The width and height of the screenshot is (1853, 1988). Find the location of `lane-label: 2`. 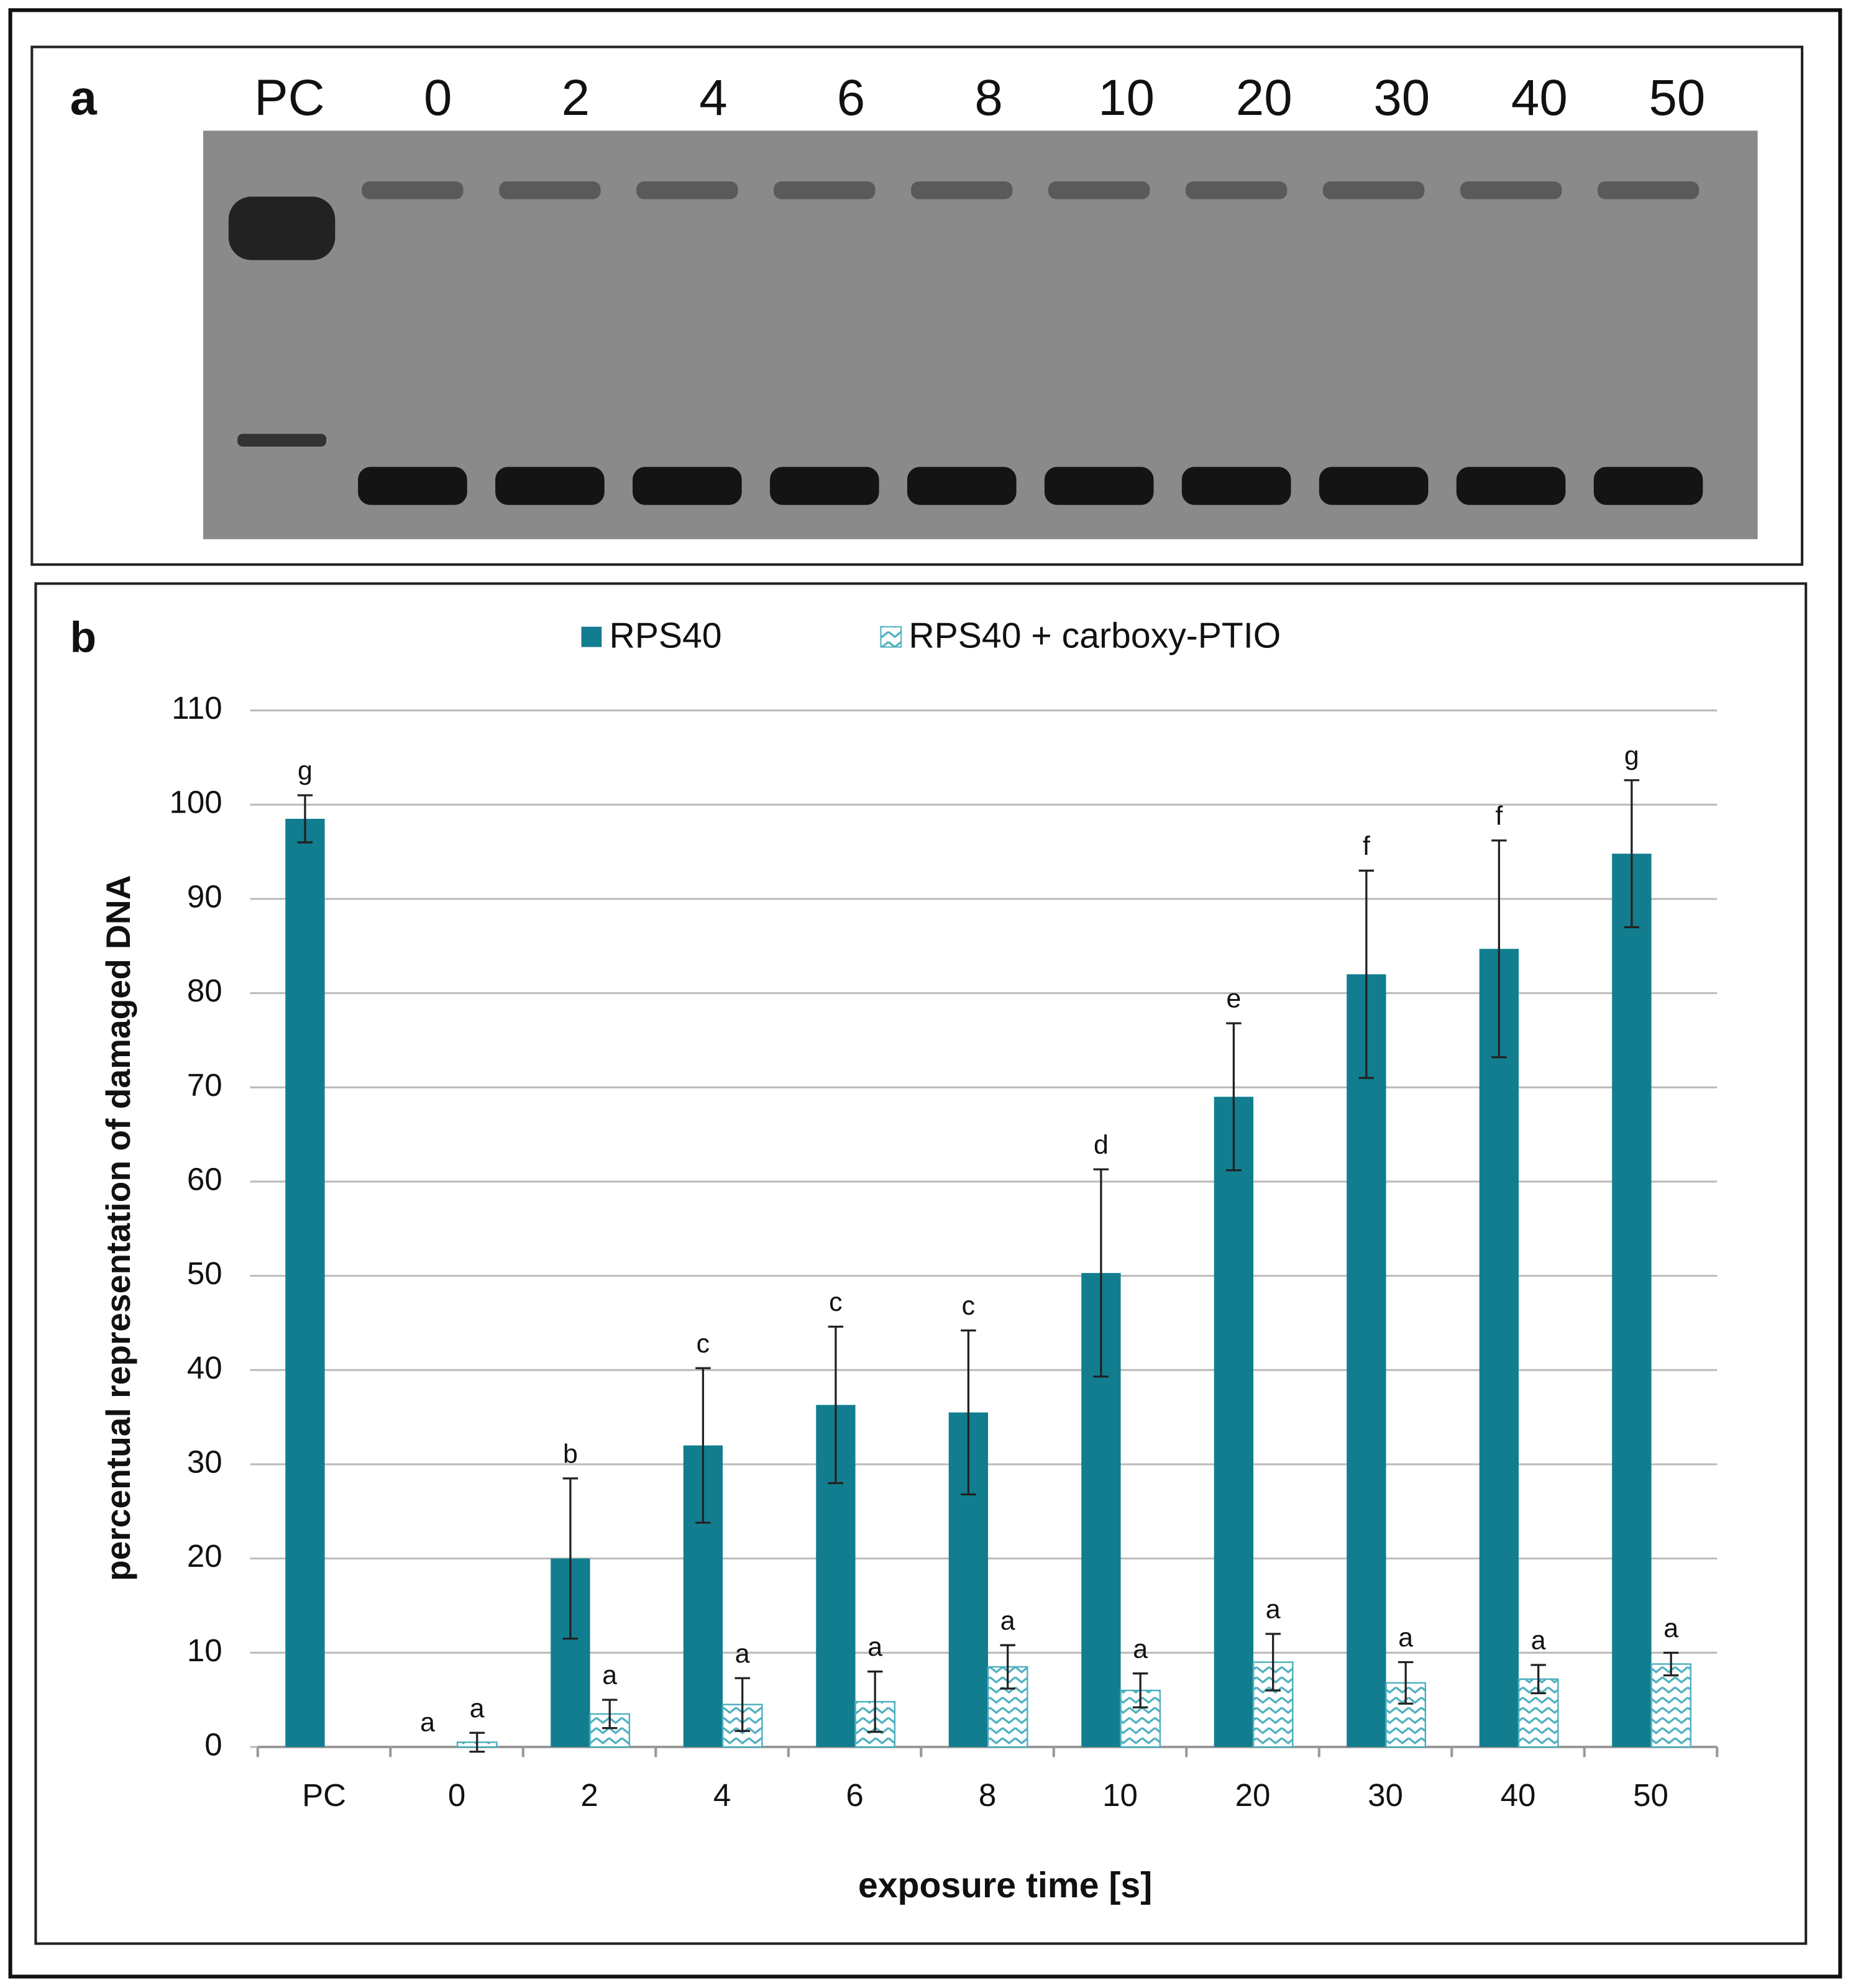

lane-label: 2 is located at coordinates (576, 98).